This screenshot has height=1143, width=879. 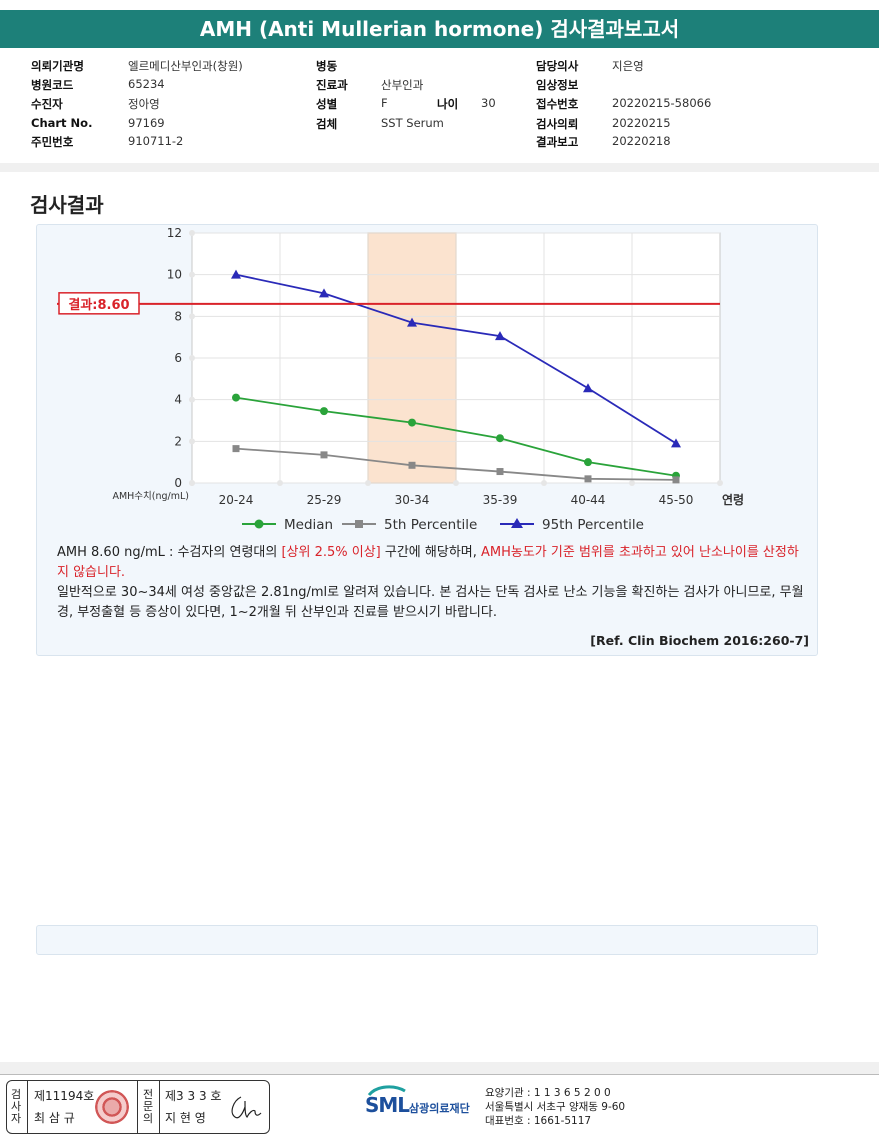 What do you see at coordinates (430, 552) in the screenshot?
I see `description-text-2: 구간에 해당하며,` at bounding box center [430, 552].